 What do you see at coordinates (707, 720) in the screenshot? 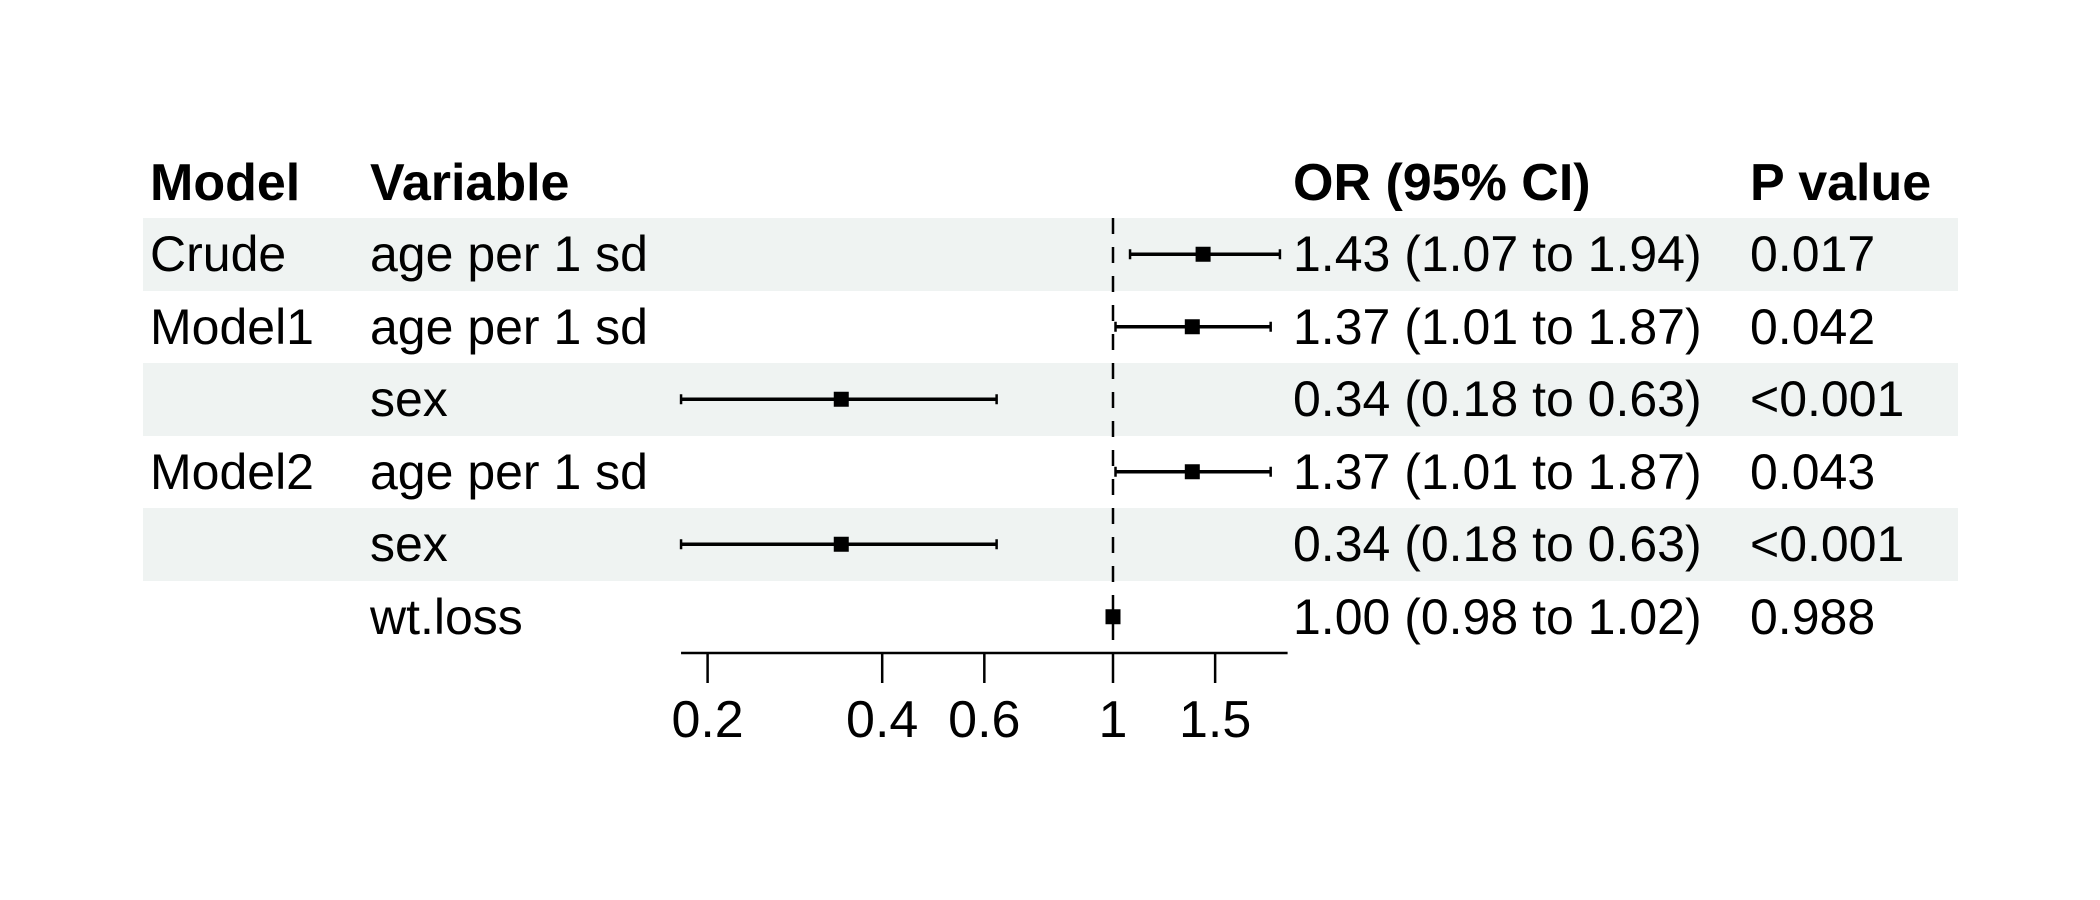
I see `x-axis-tick-label: 0.2` at bounding box center [707, 720].